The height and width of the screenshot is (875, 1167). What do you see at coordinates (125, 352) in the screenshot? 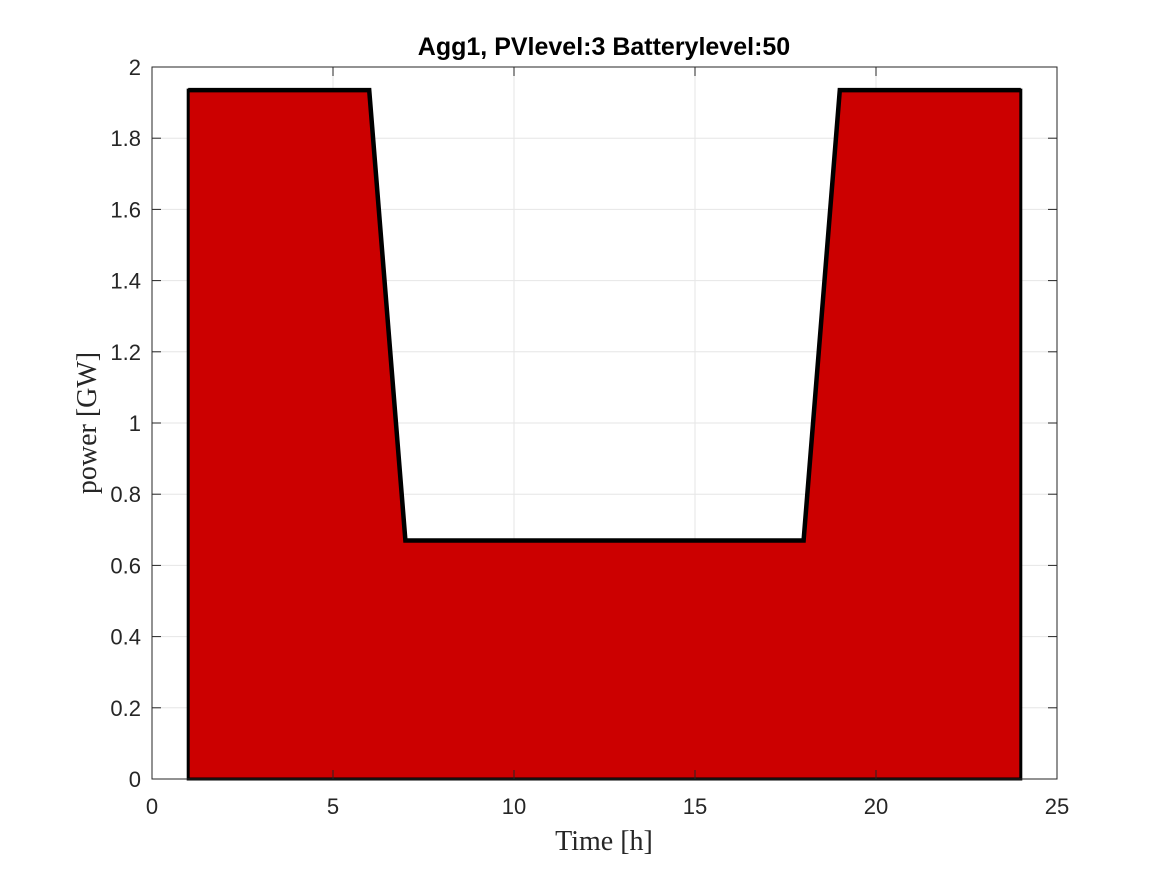
I see `y-tick-label: 1.2` at bounding box center [125, 352].